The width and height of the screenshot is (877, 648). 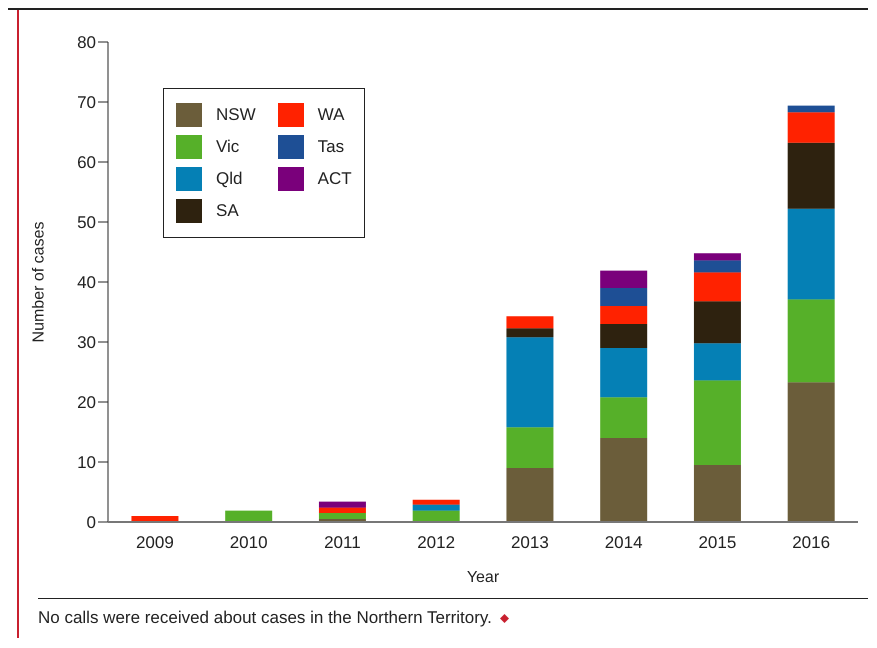 What do you see at coordinates (228, 147) in the screenshot?
I see `legend-label: Vic` at bounding box center [228, 147].